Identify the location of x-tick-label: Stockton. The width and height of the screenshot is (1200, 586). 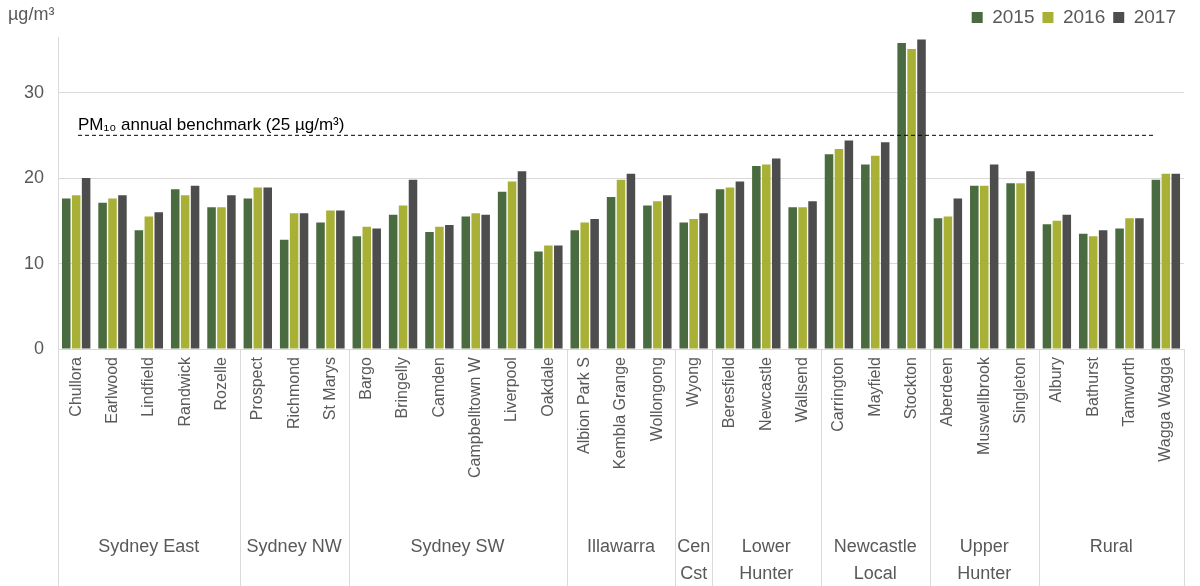
(910, 388).